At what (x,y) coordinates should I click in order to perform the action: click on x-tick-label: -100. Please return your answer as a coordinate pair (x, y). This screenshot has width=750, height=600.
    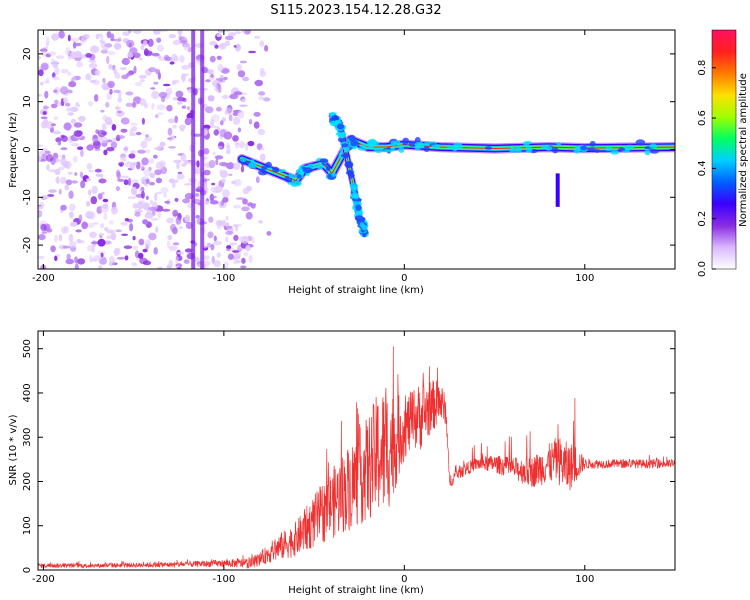
    Looking at the image, I should click on (224, 579).